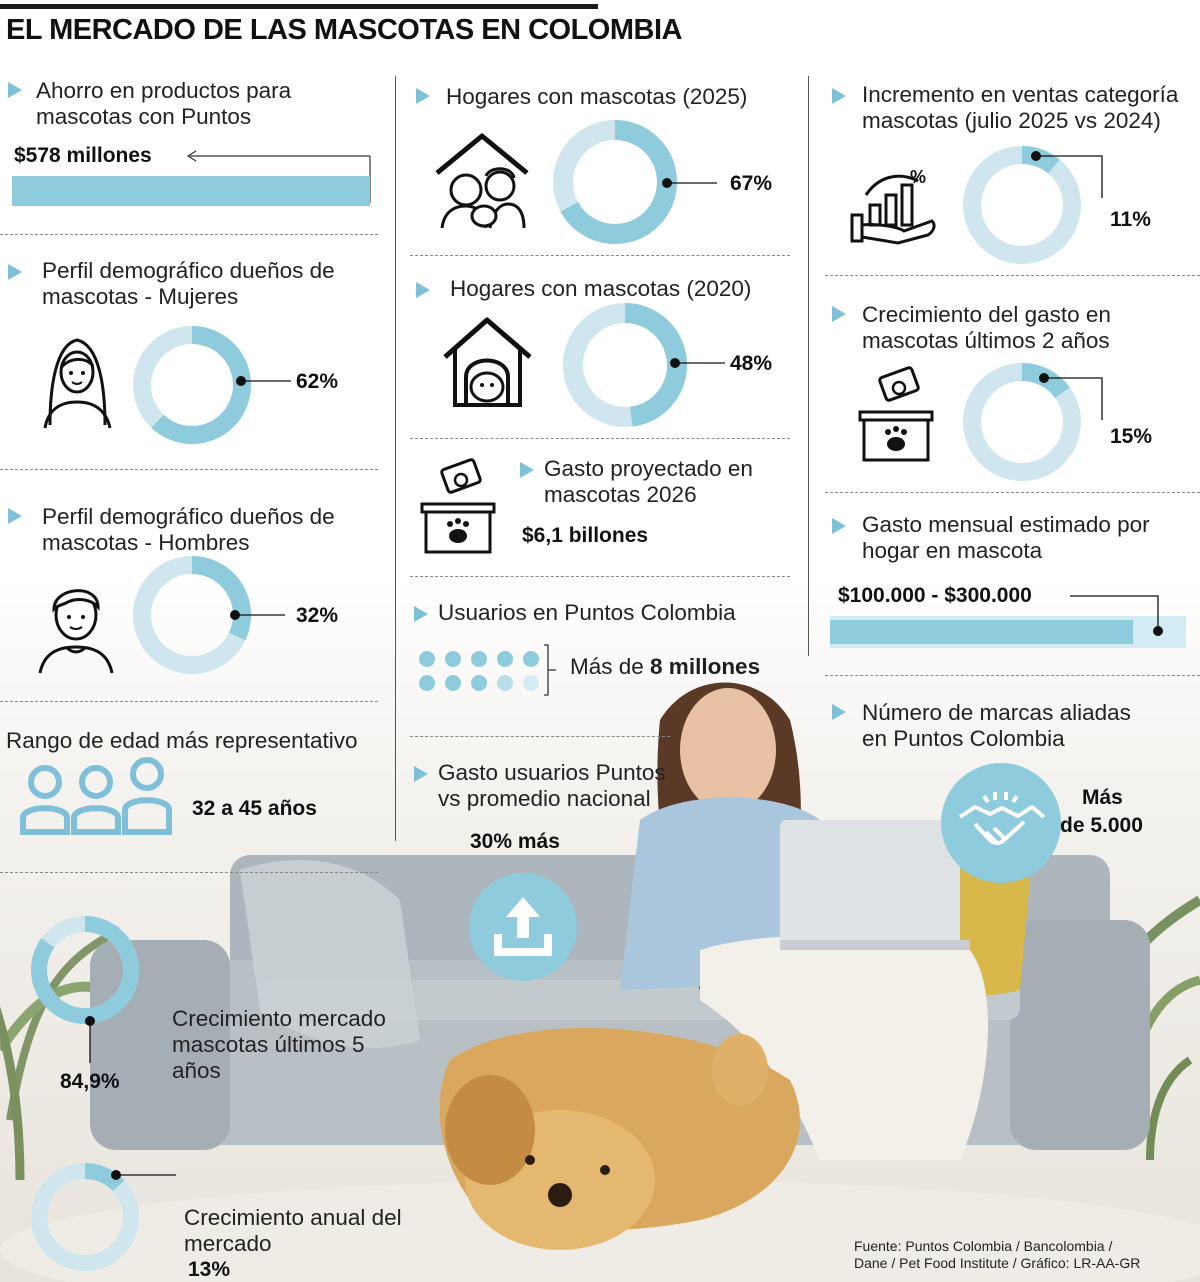 The image size is (1200, 1282). I want to click on crec5-leader, so click(90, 1039).